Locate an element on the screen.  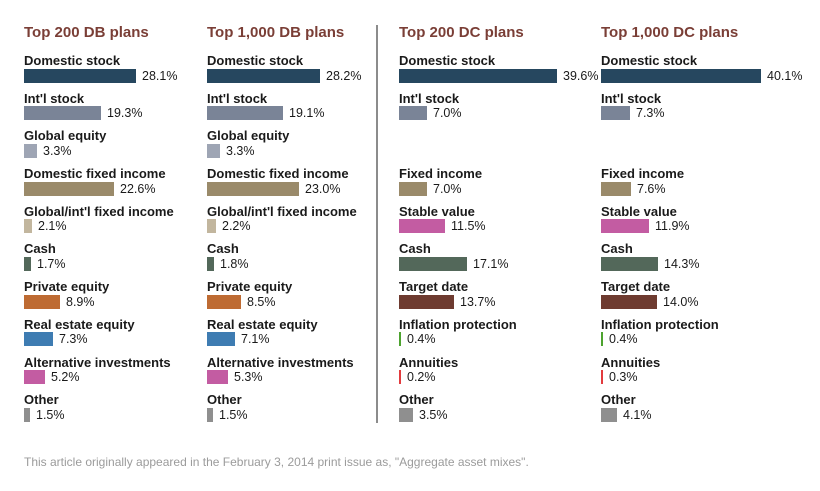
bar-value: 0.4% is located at coordinates (421, 339).